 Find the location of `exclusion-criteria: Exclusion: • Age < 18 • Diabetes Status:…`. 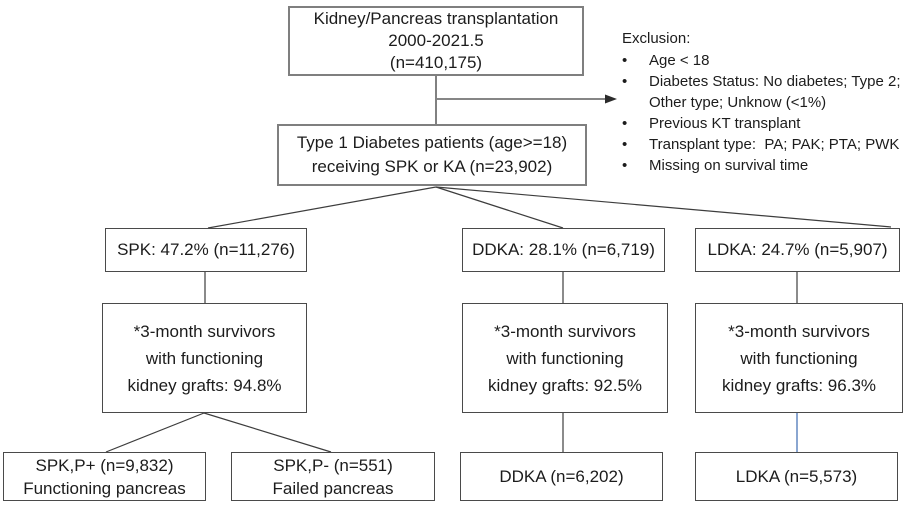

exclusion-criteria: Exclusion: • Age < 18 • Diabetes Status:… is located at coordinates (766, 102).